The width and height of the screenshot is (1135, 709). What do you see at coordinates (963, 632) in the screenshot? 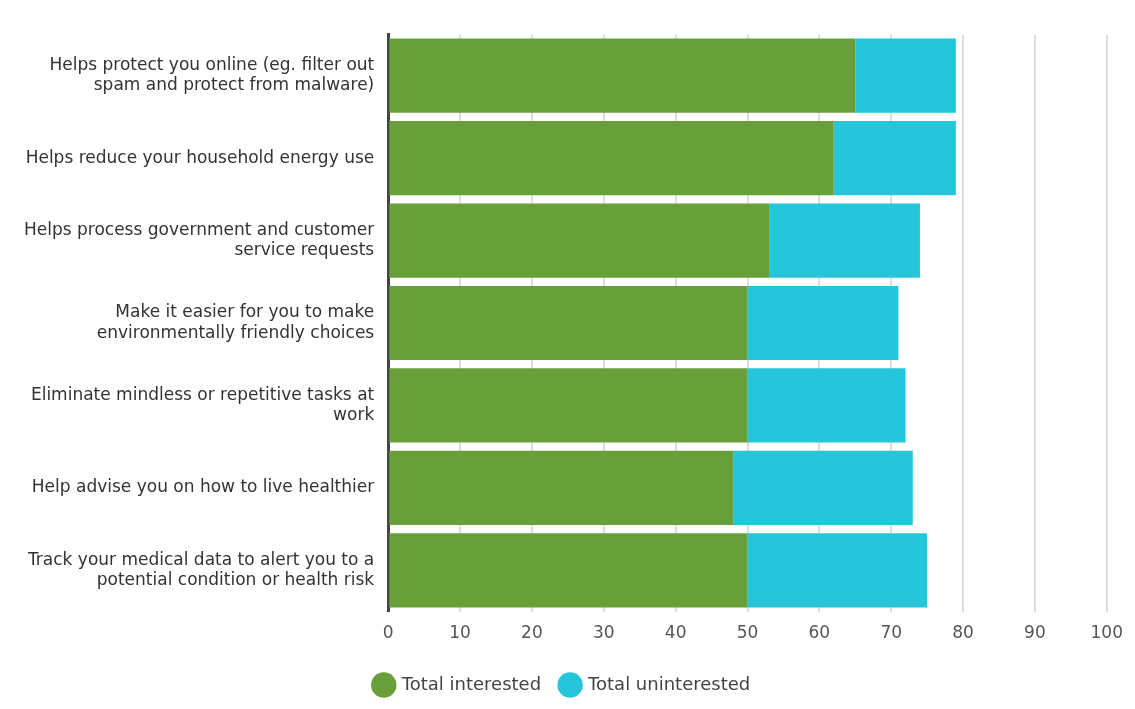
I see `x-tick-label: 80` at bounding box center [963, 632].